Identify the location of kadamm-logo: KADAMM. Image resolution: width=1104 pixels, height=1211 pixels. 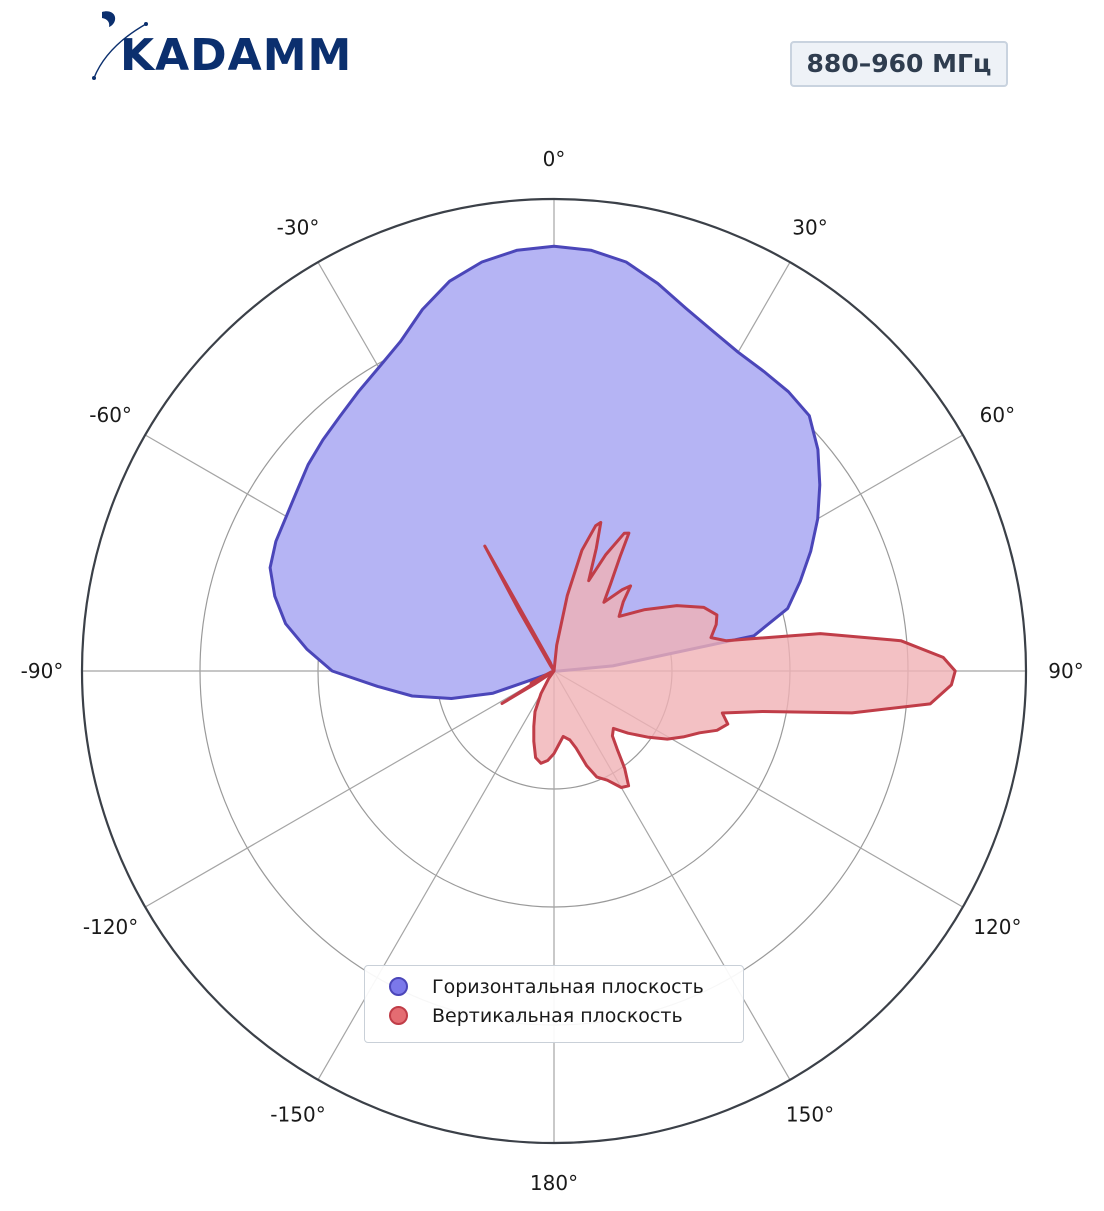
(228, 47).